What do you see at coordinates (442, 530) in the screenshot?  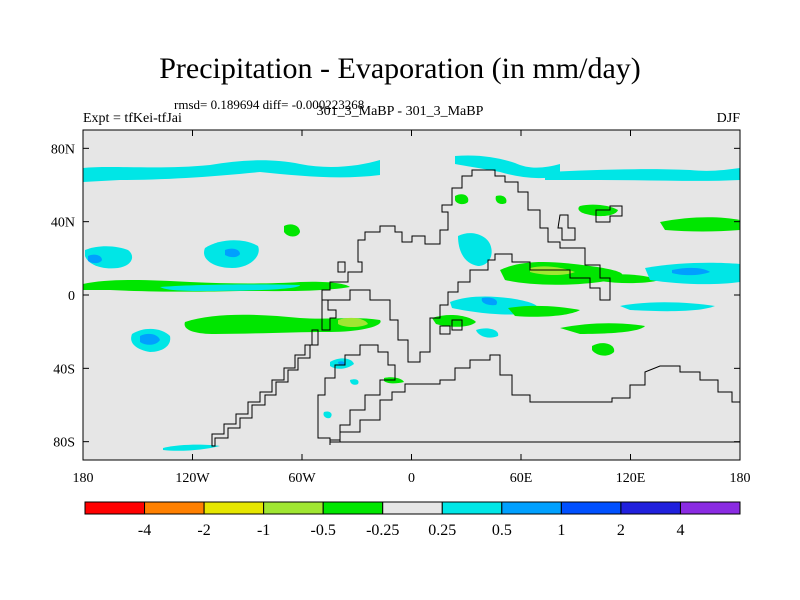 I see `colorbar-label: 0.25` at bounding box center [442, 530].